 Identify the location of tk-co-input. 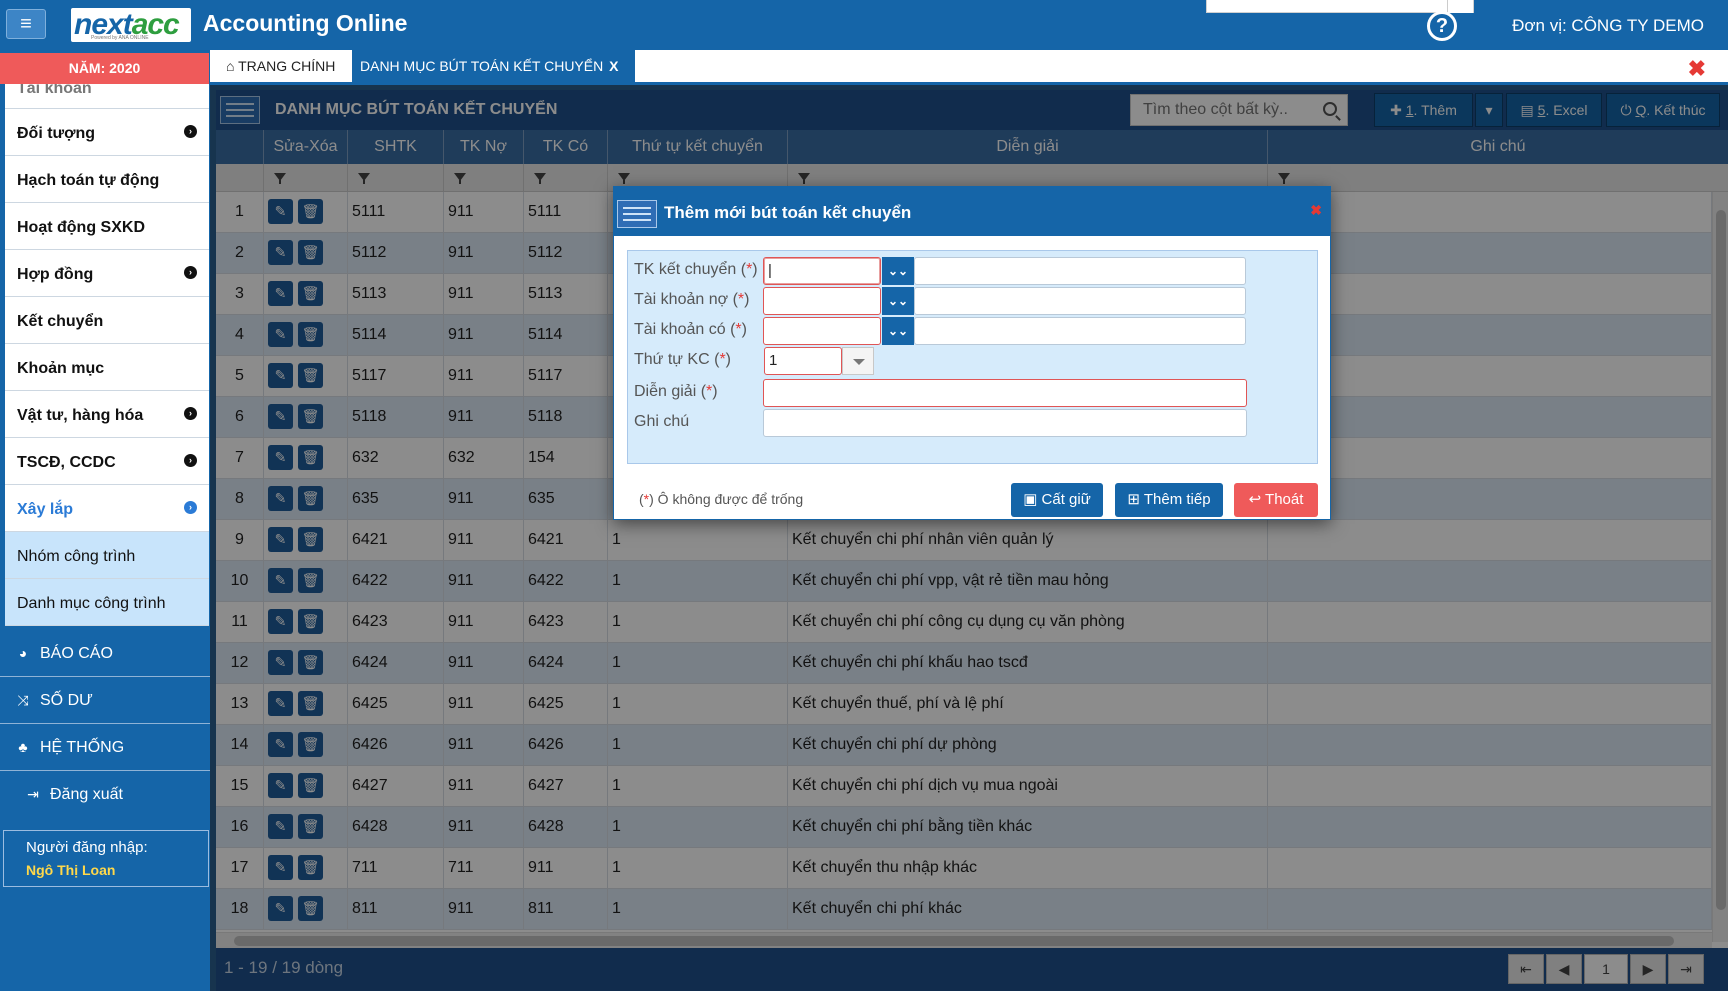
(822, 331).